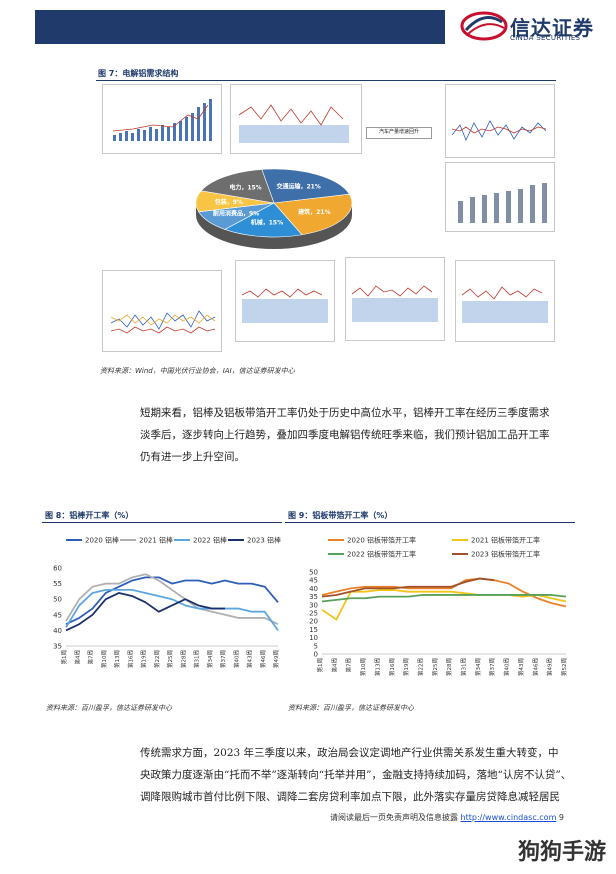 This screenshot has width=616, height=874. I want to click on cinda-logo-icon, so click(484, 26).